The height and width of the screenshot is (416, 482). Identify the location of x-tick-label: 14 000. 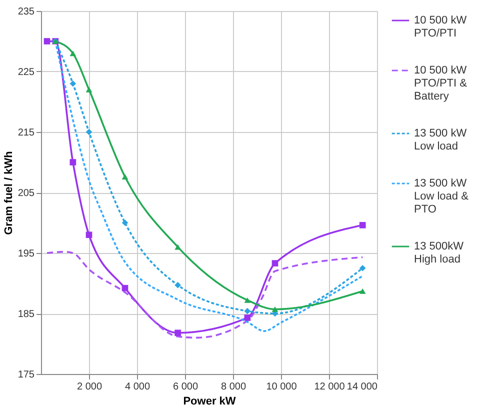
(362, 387).